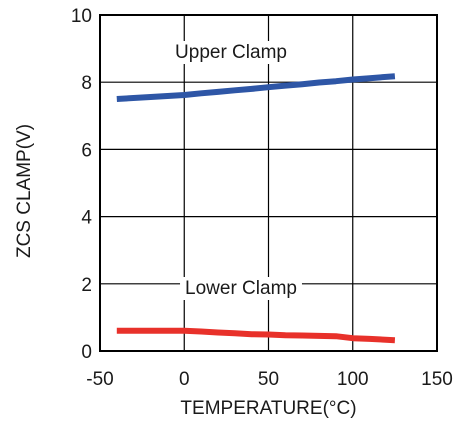  What do you see at coordinates (256, 87) in the screenshot?
I see `upper-clamp-line` at bounding box center [256, 87].